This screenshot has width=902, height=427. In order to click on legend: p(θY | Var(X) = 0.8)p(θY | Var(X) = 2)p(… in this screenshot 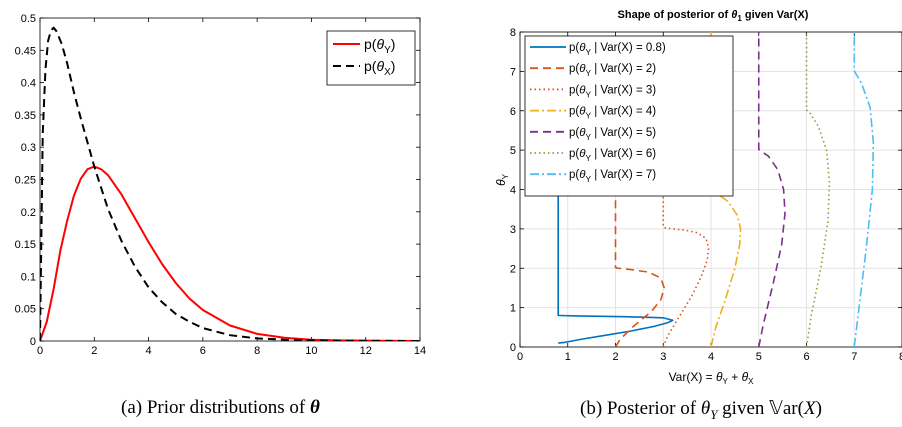, I will do `click(629, 116)`.